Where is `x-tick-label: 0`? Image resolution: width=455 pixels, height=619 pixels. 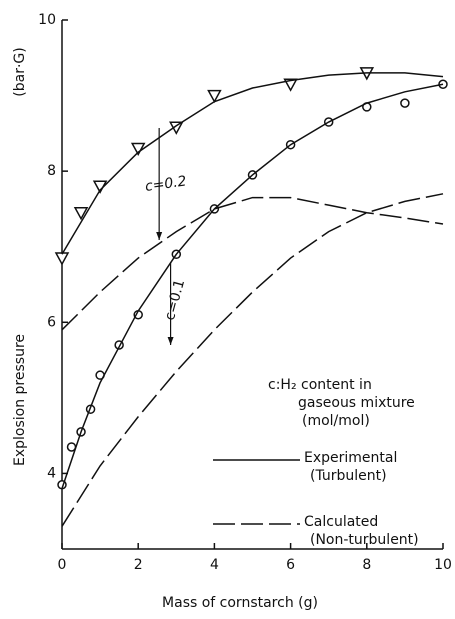 x-tick-label: 0 is located at coordinates (62, 565).